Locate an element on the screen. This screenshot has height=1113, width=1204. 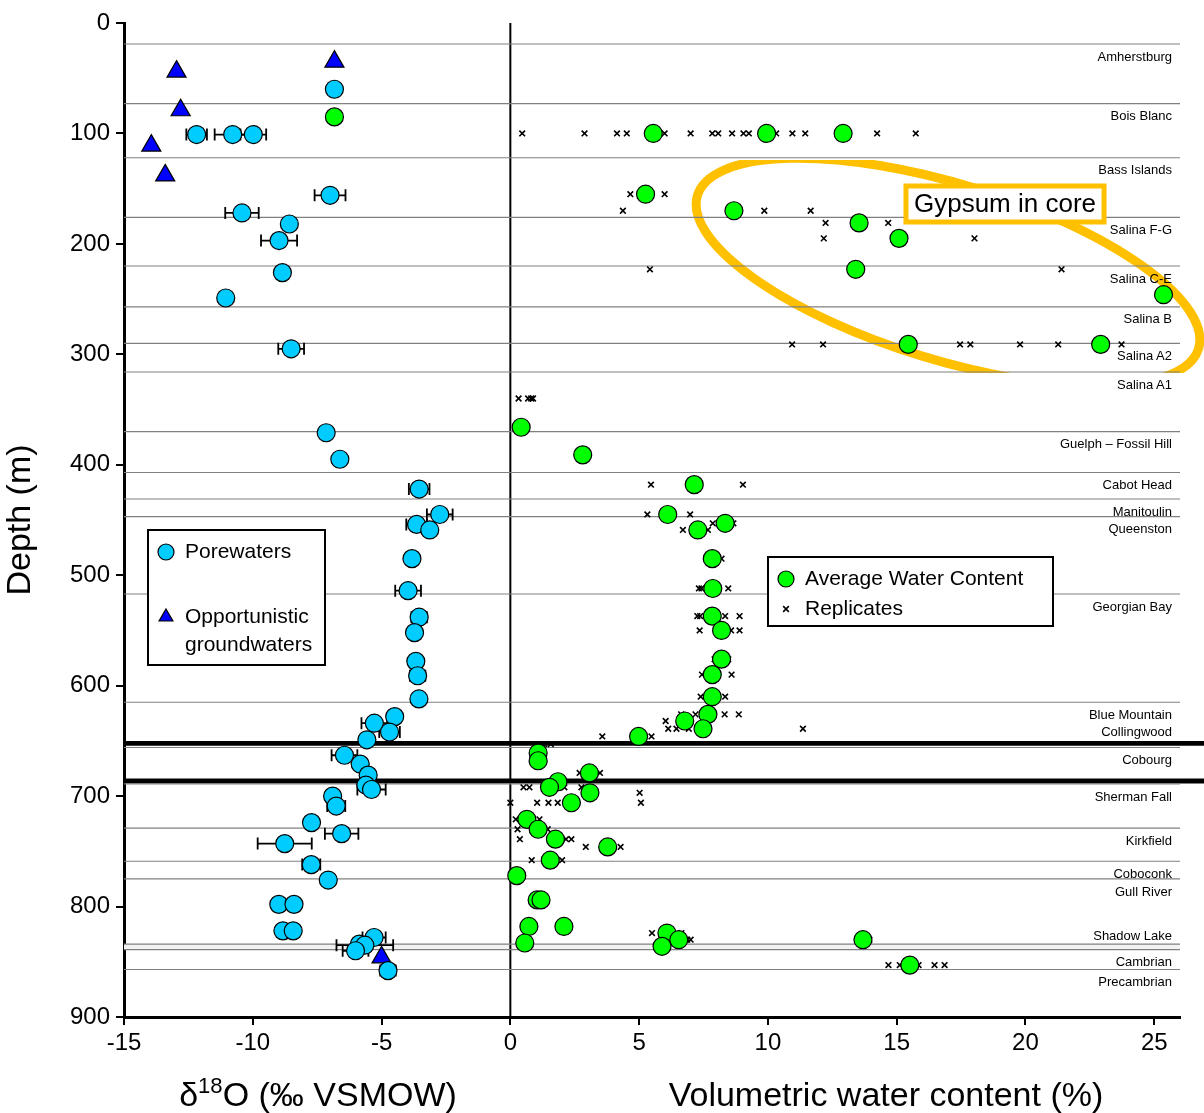
ref-line-label: Georgian Bay is located at coordinates (1132, 606).